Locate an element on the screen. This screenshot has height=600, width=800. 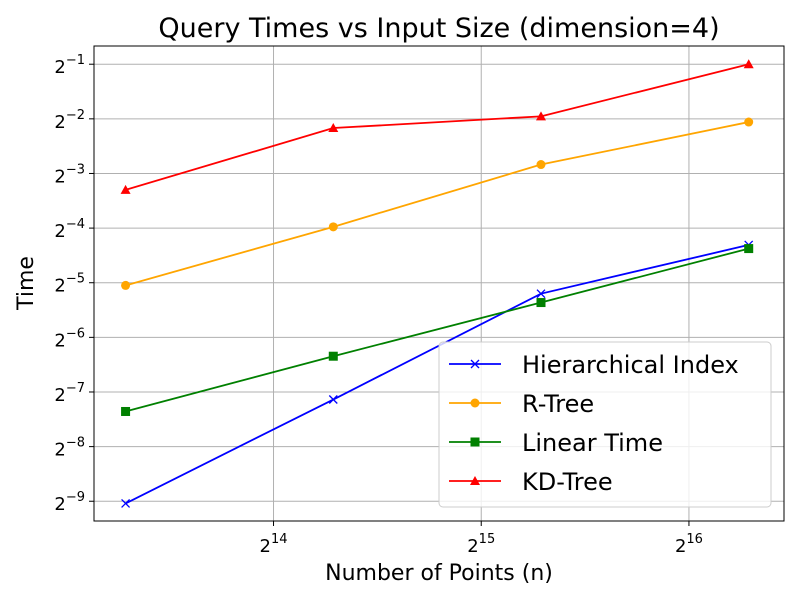
x-tick-label: 215 is located at coordinates (481, 544).